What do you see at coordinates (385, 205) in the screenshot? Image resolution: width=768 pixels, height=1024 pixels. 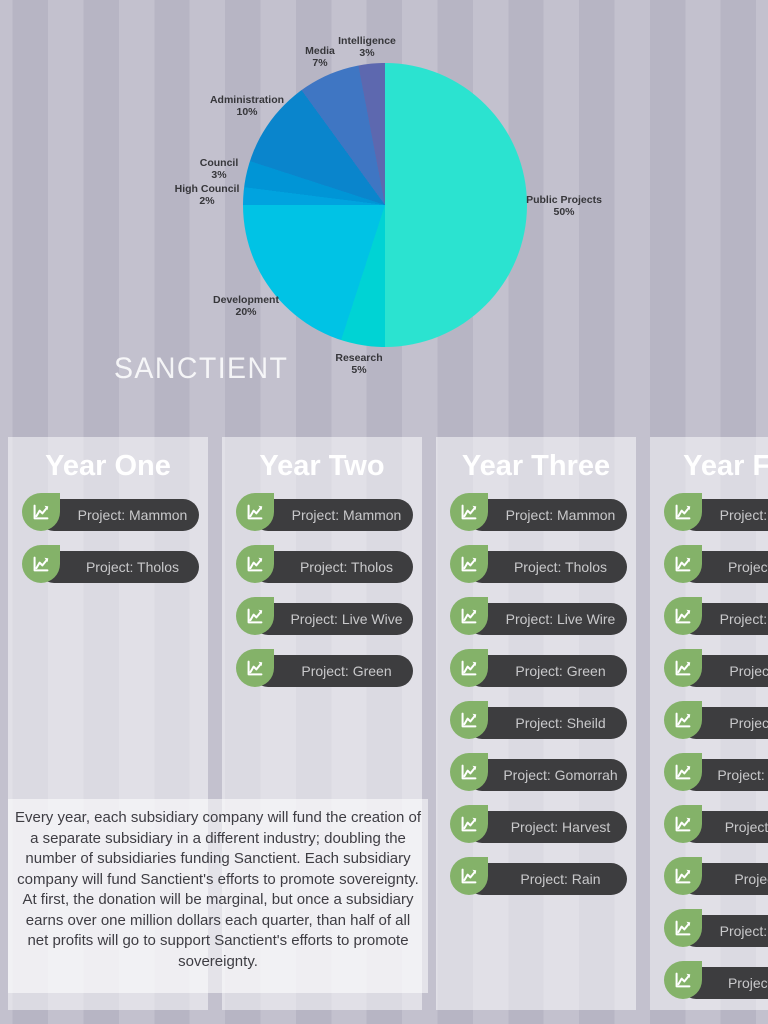 I see `pie-chart` at bounding box center [385, 205].